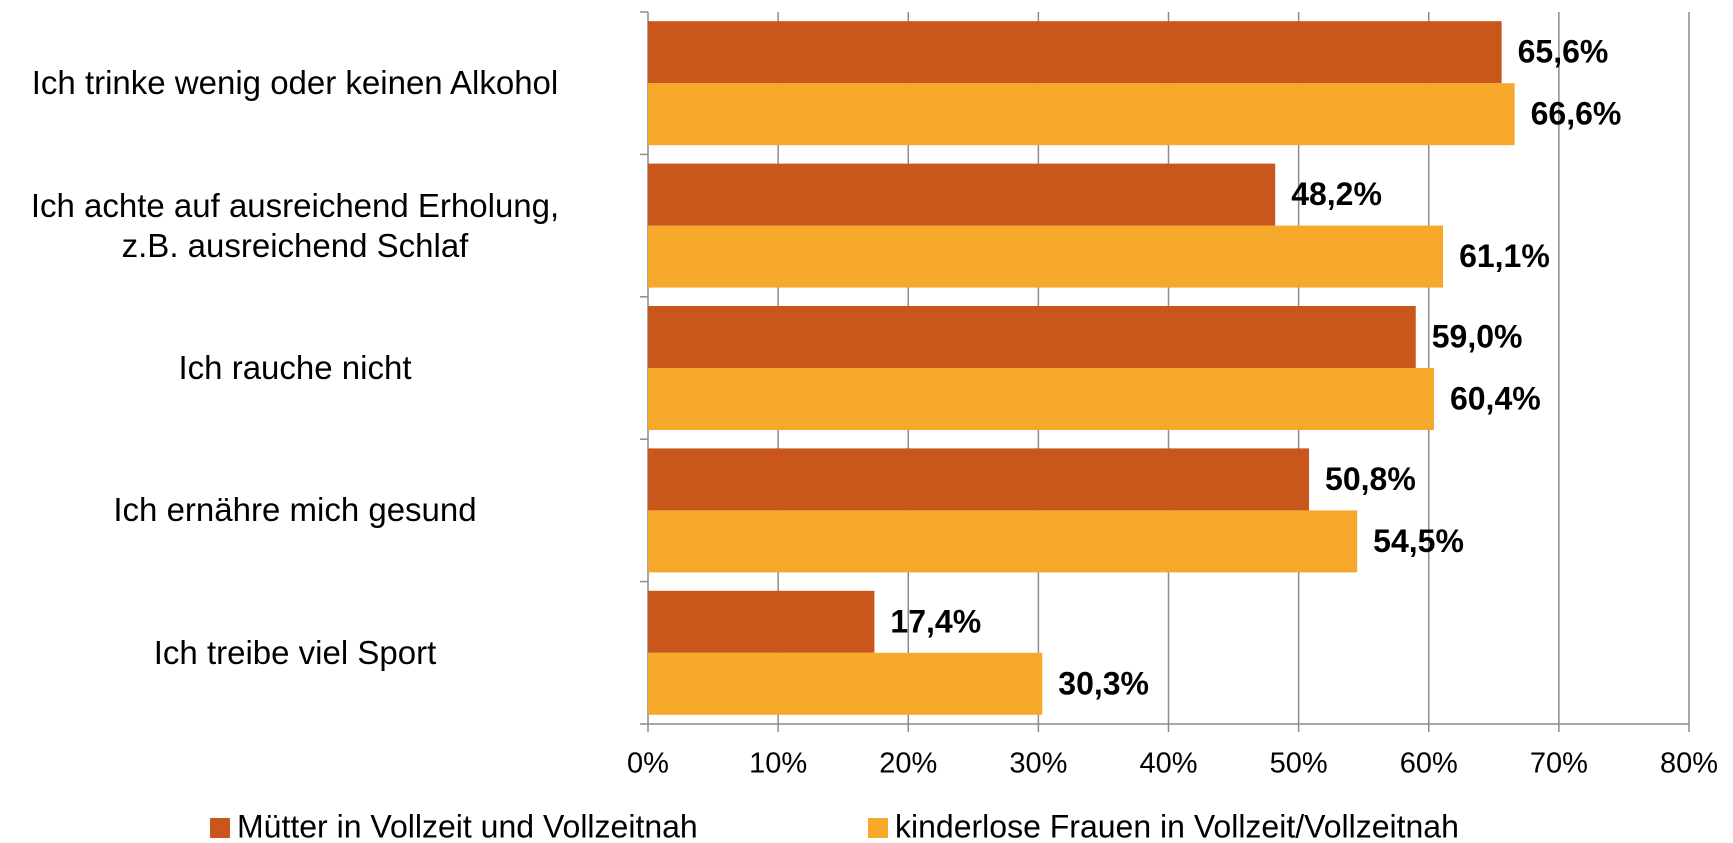 The image size is (1733, 843). I want to click on data-label: 65,6%, so click(1563, 52).